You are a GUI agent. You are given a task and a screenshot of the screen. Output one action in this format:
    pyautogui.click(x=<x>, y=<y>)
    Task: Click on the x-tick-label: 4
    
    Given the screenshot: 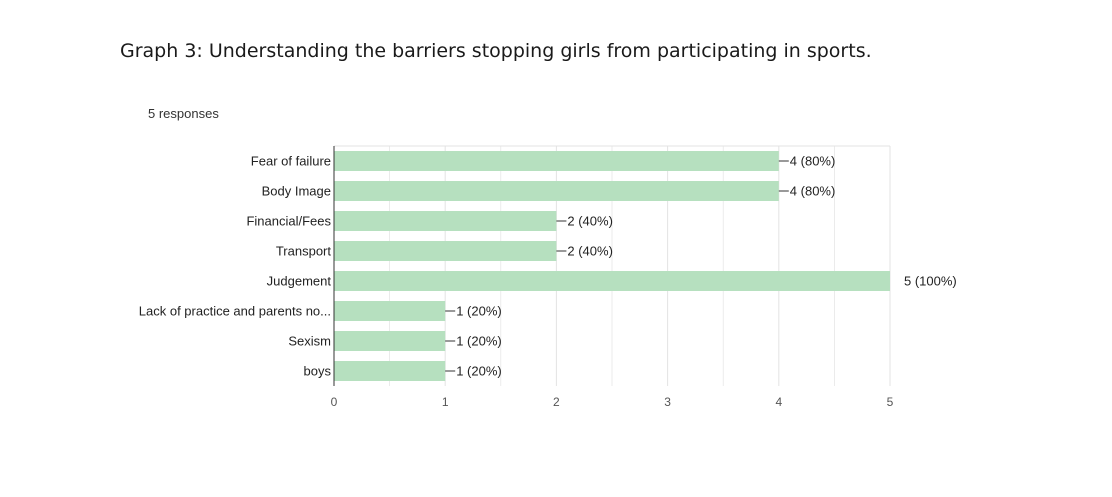 What is the action you would take?
    pyautogui.click(x=778, y=402)
    